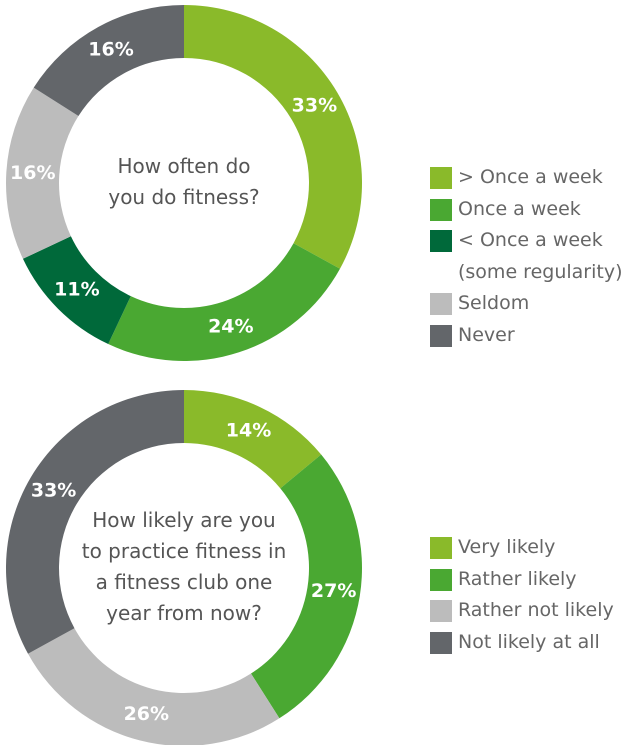 Image resolution: width=630 pixels, height=745 pixels. I want to click on data-label: 11%, so click(76, 290).